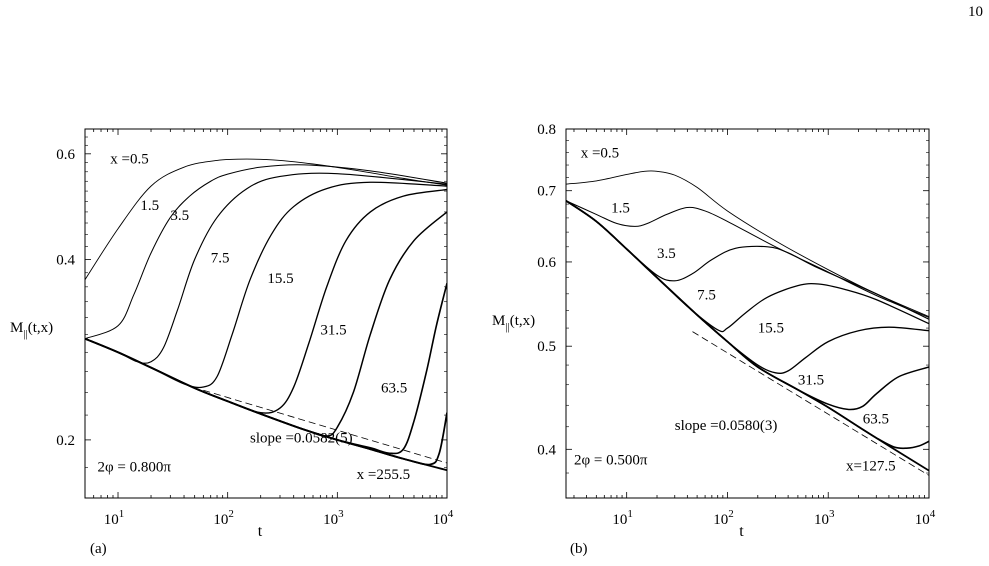 This screenshot has width=989, height=566. I want to click on y-tick-label: 0.8, so click(546, 130).